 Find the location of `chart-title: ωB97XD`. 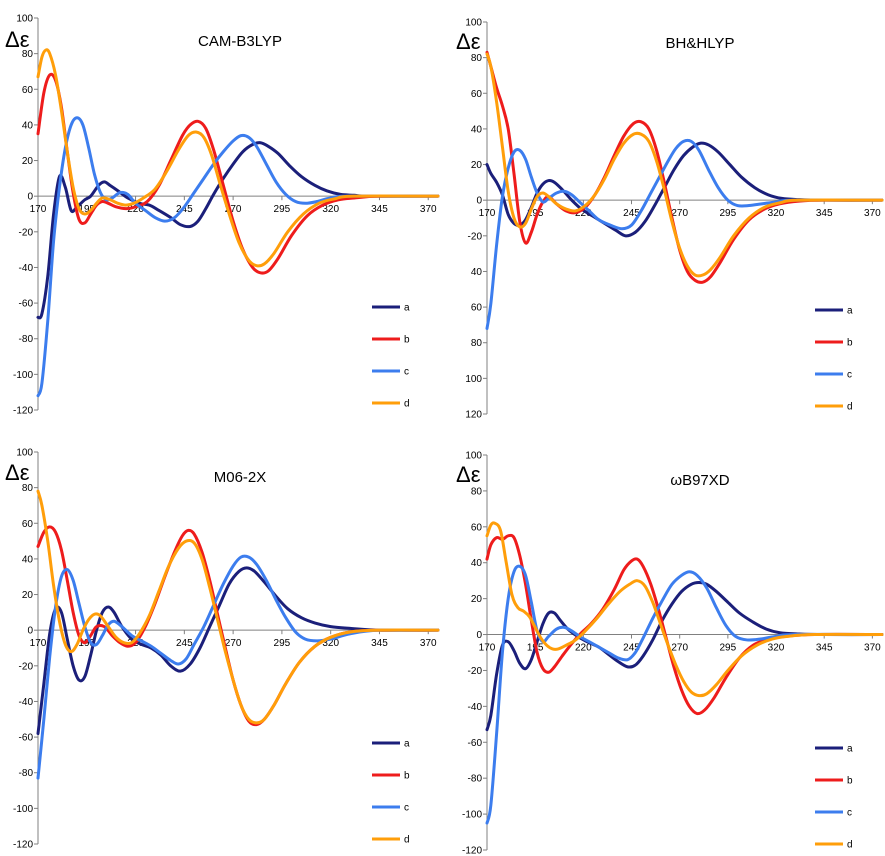

chart-title: ωB97XD is located at coordinates (699, 480).